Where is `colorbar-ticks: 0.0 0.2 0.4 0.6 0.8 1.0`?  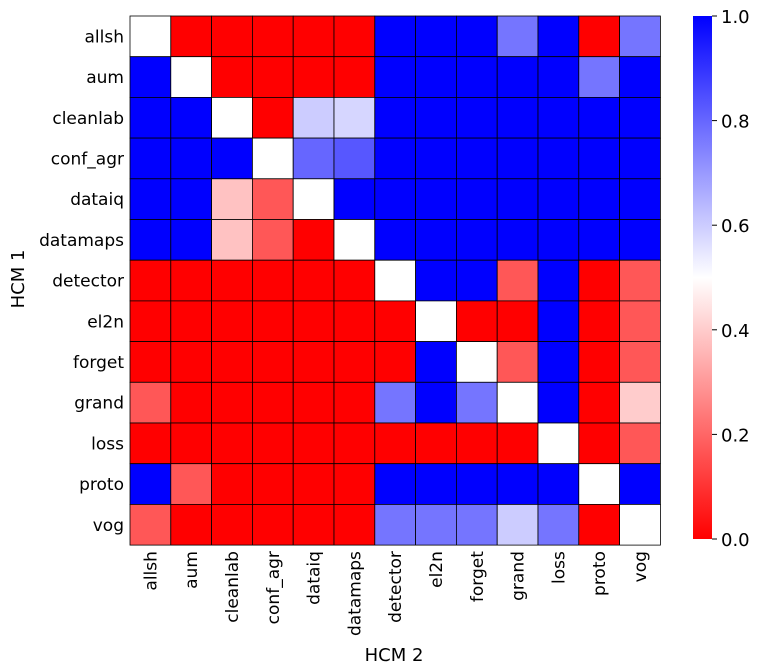
colorbar-ticks: 0.0 0.2 0.4 0.6 0.8 1.0 is located at coordinates (731, 279).